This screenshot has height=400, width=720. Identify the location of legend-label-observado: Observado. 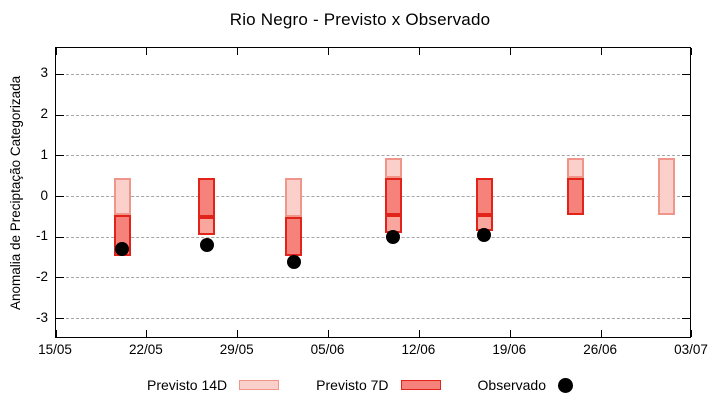
(511, 385).